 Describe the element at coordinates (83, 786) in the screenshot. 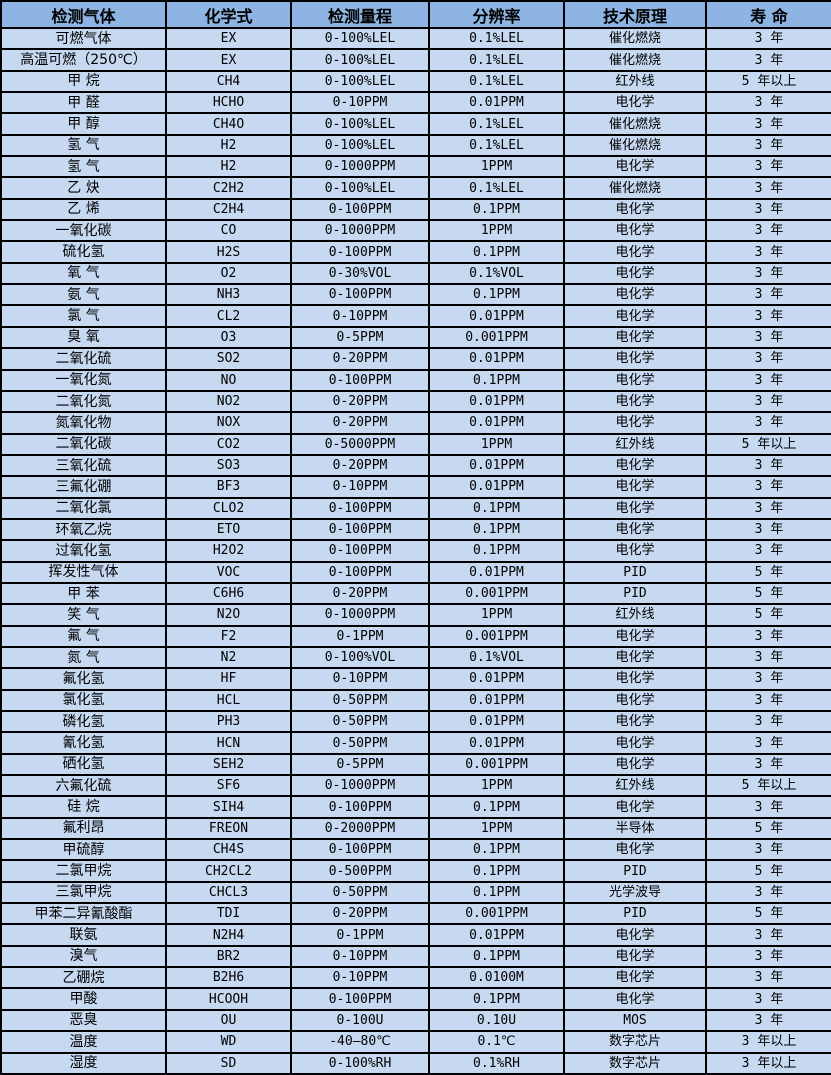

I see `table-cell: 六氟化硫` at that location.